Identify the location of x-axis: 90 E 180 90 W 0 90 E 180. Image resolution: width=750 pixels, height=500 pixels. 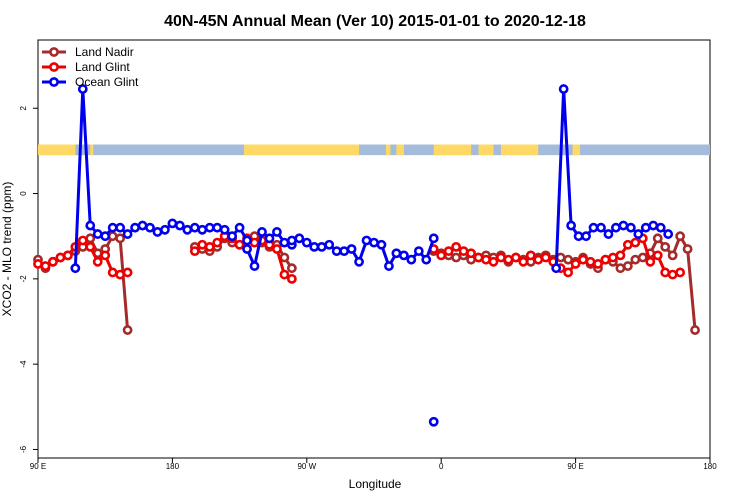
(373, 464).